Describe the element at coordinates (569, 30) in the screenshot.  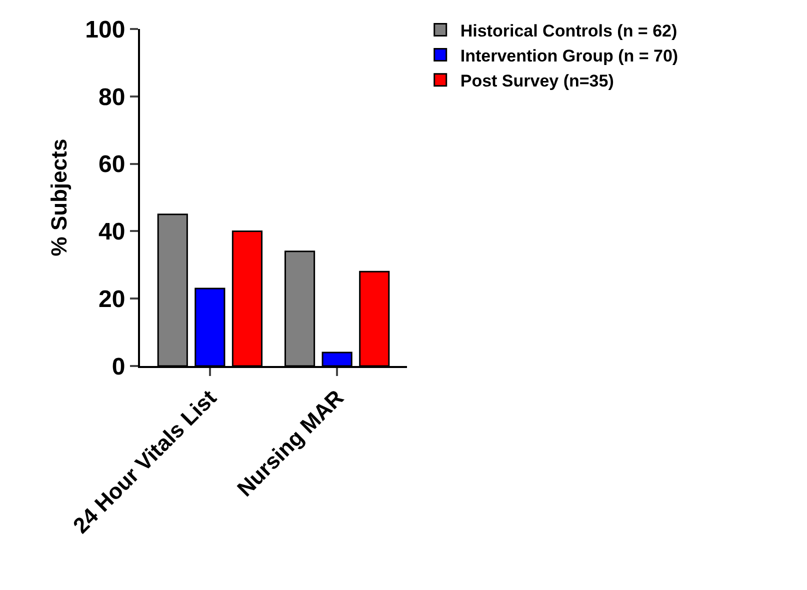
I see `legend-label: Historical Controls (n = 62)` at that location.